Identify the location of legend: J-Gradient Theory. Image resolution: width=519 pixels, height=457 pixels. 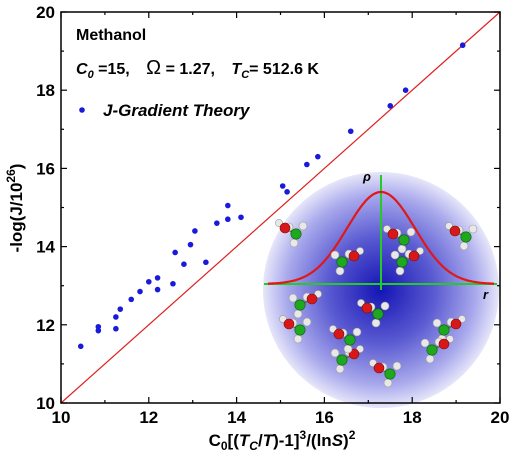
(165, 110).